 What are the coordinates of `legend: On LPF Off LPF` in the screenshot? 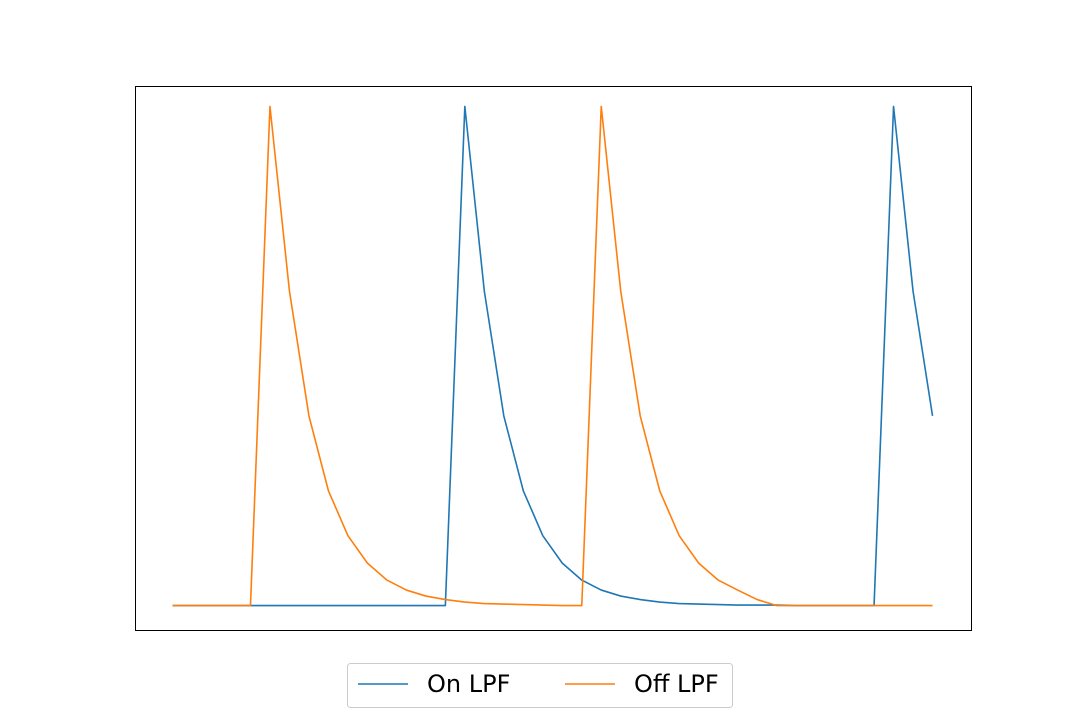 It's located at (540, 685).